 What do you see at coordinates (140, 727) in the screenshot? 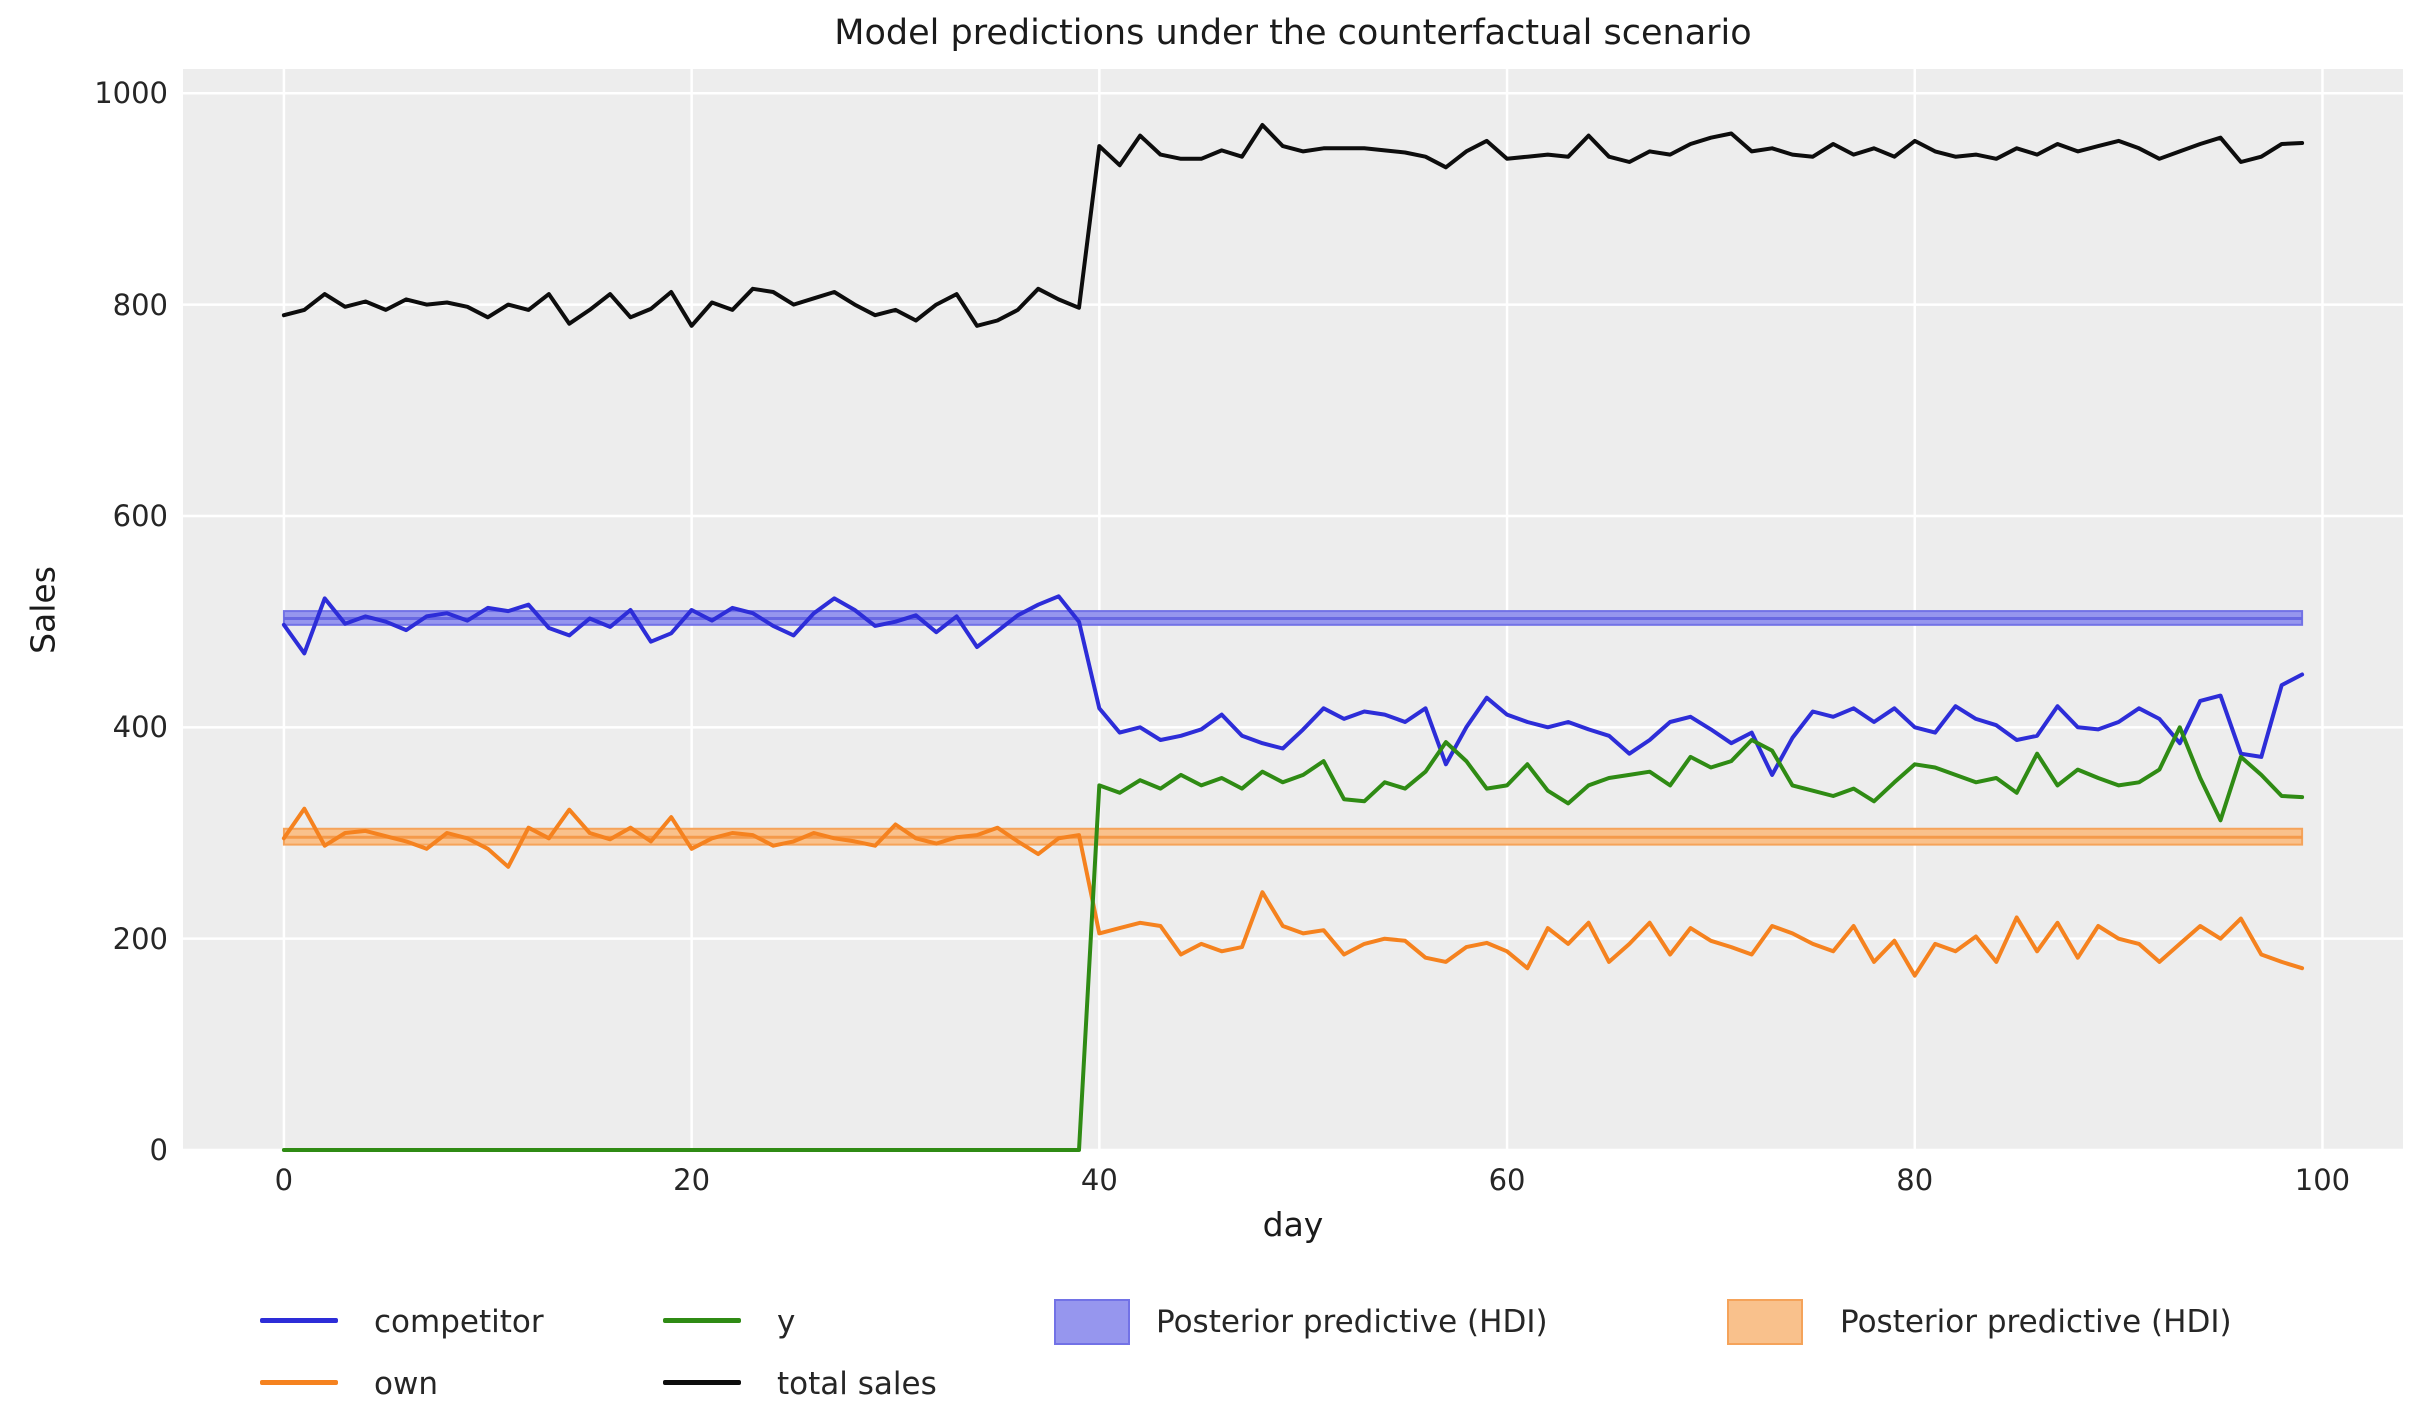
I see `y-tick-400: 400` at bounding box center [140, 727].